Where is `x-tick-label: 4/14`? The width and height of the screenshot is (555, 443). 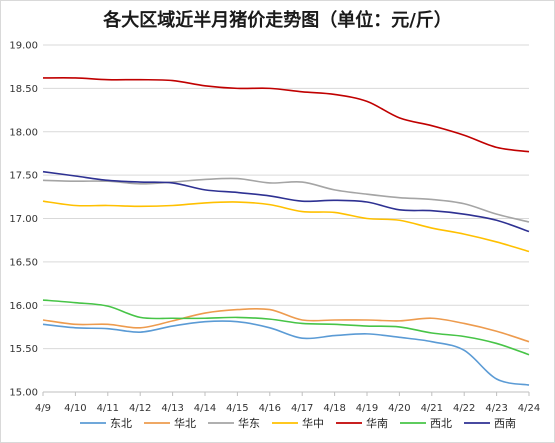 x-tick-label: 4/14 is located at coordinates (205, 408).